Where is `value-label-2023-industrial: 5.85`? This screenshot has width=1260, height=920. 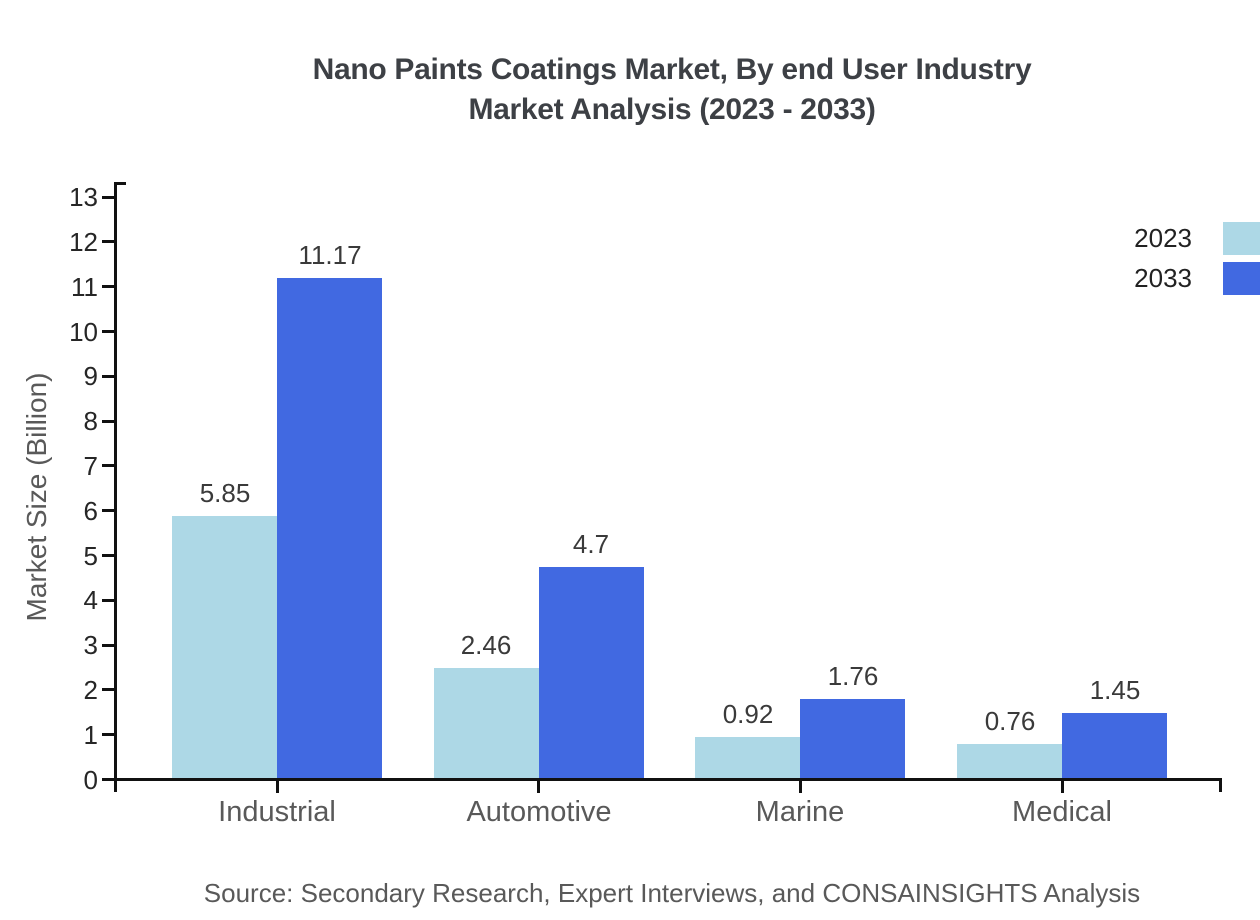
value-label-2023-industrial: 5.85 is located at coordinates (225, 493).